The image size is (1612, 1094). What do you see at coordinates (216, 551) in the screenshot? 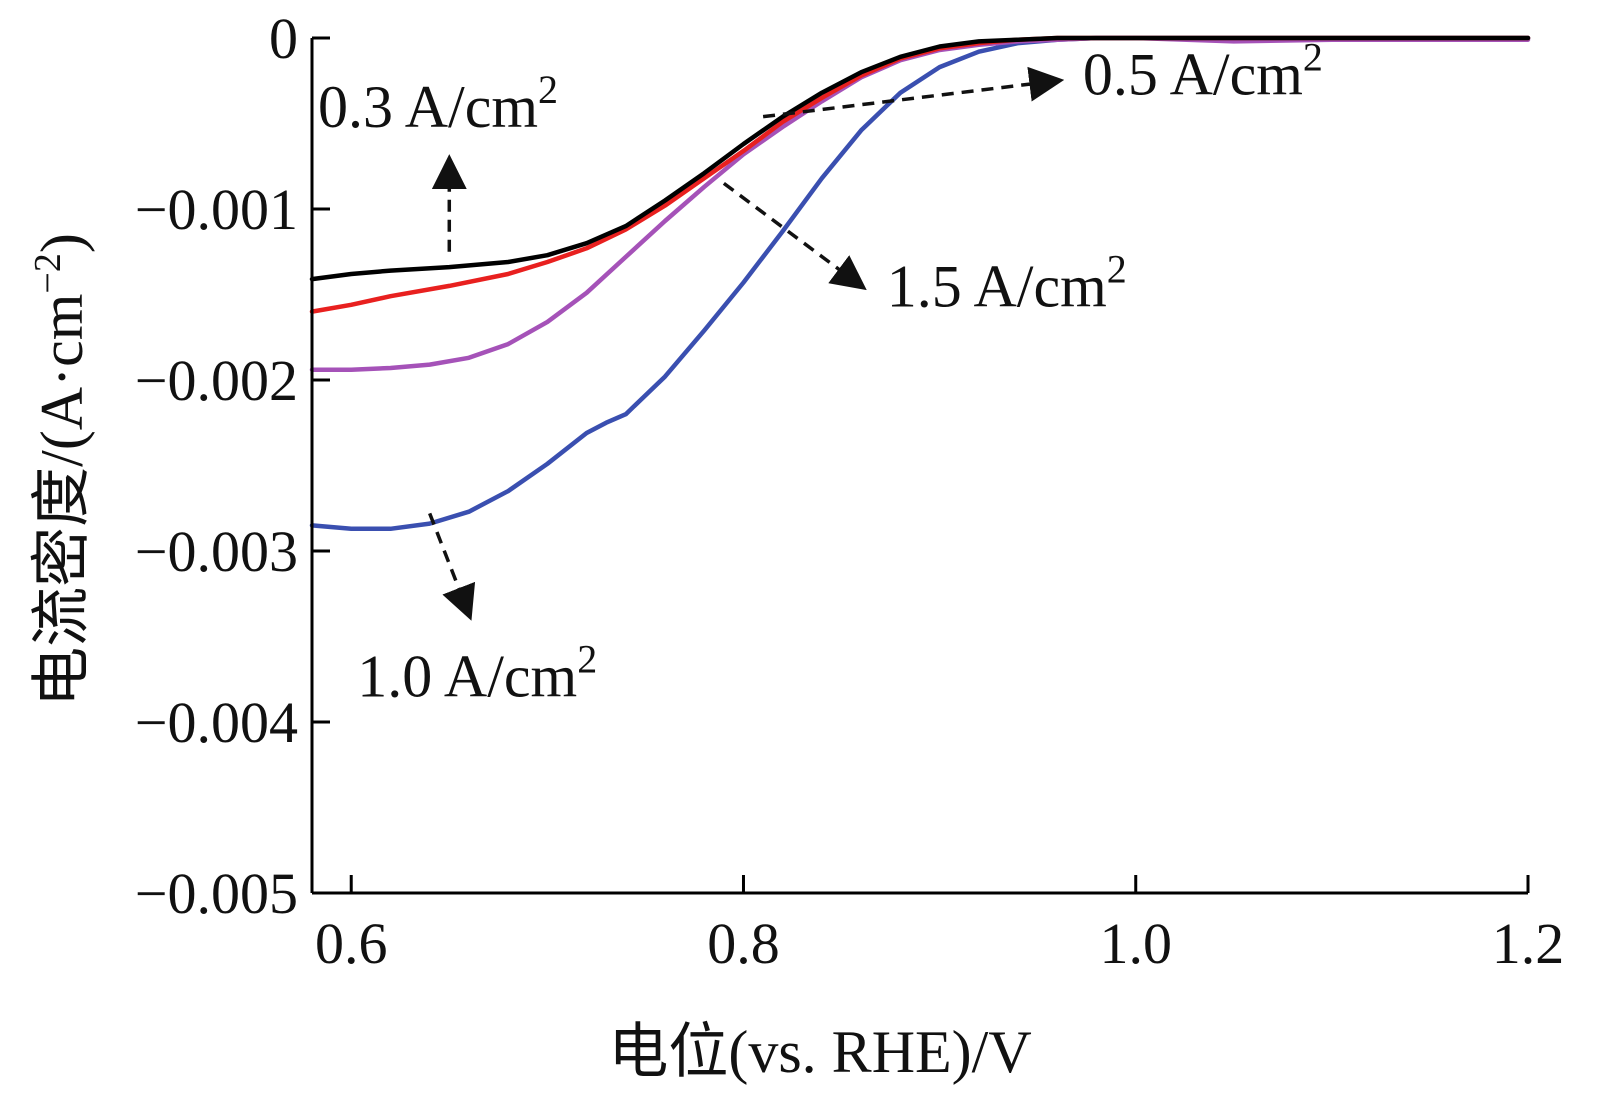
I see `y-tick-label: −0.003` at bounding box center [216, 551].